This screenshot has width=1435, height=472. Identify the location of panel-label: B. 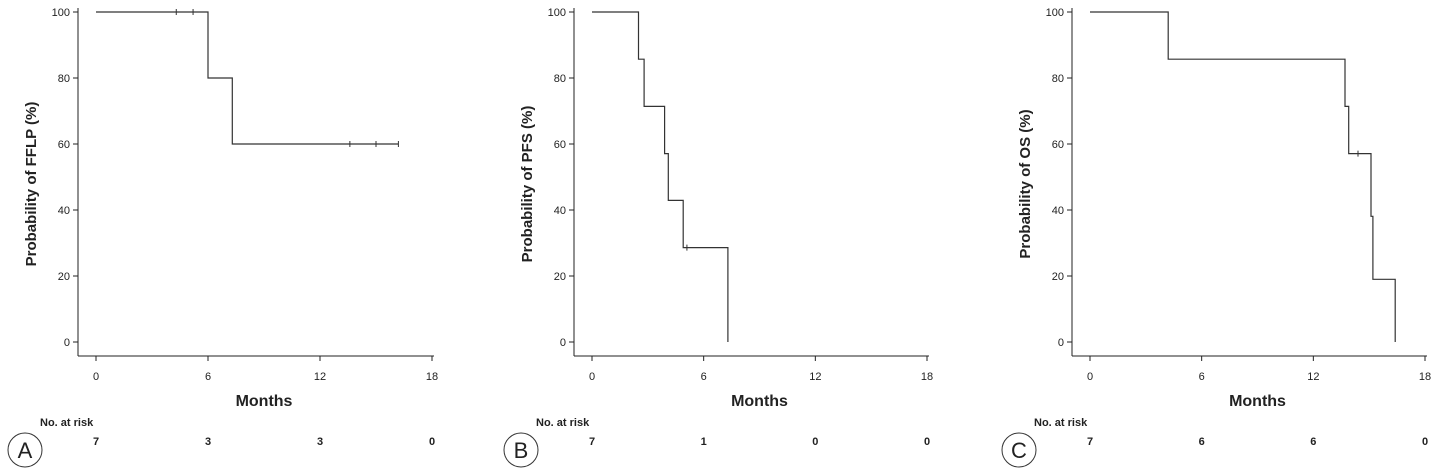
(521, 450).